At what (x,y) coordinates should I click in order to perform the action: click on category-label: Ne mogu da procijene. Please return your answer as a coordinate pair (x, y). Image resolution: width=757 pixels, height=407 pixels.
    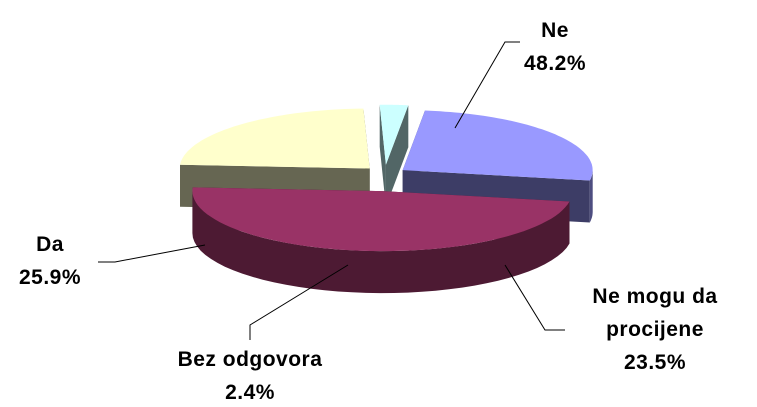
    Looking at the image, I should click on (655, 313).